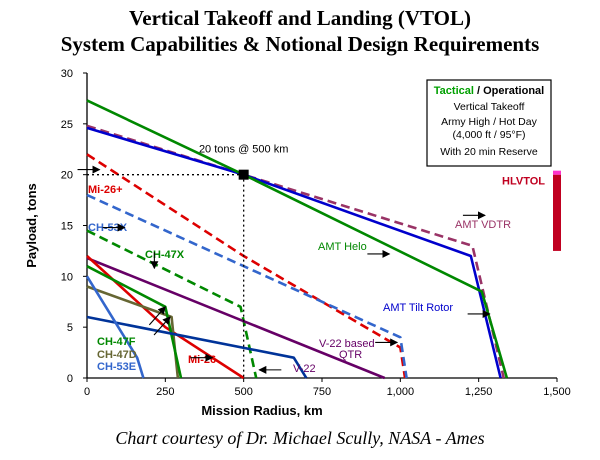  I want to click on annotation-label-qtr: QTR, so click(350, 355).